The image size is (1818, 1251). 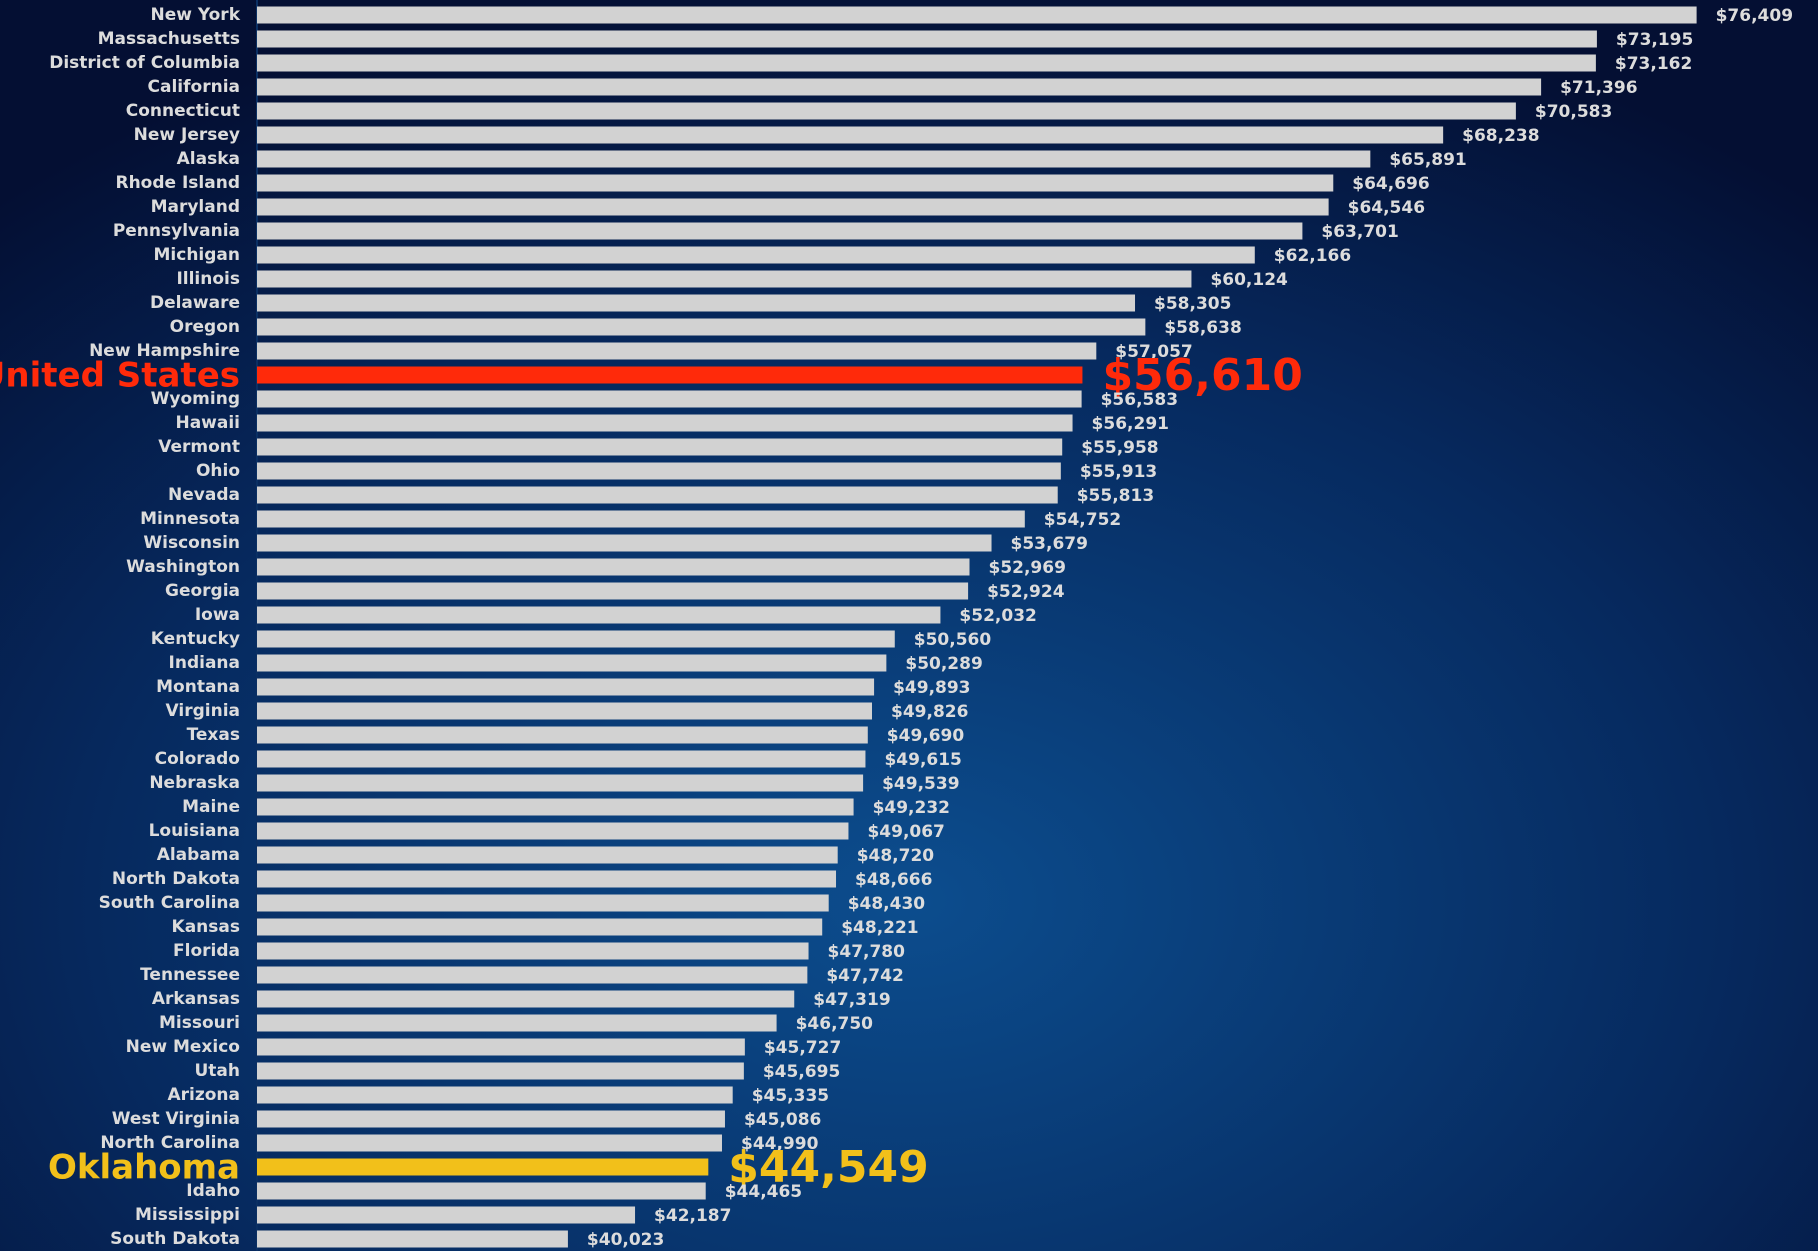 What do you see at coordinates (194, 87) in the screenshot?
I see `category-label: California` at bounding box center [194, 87].